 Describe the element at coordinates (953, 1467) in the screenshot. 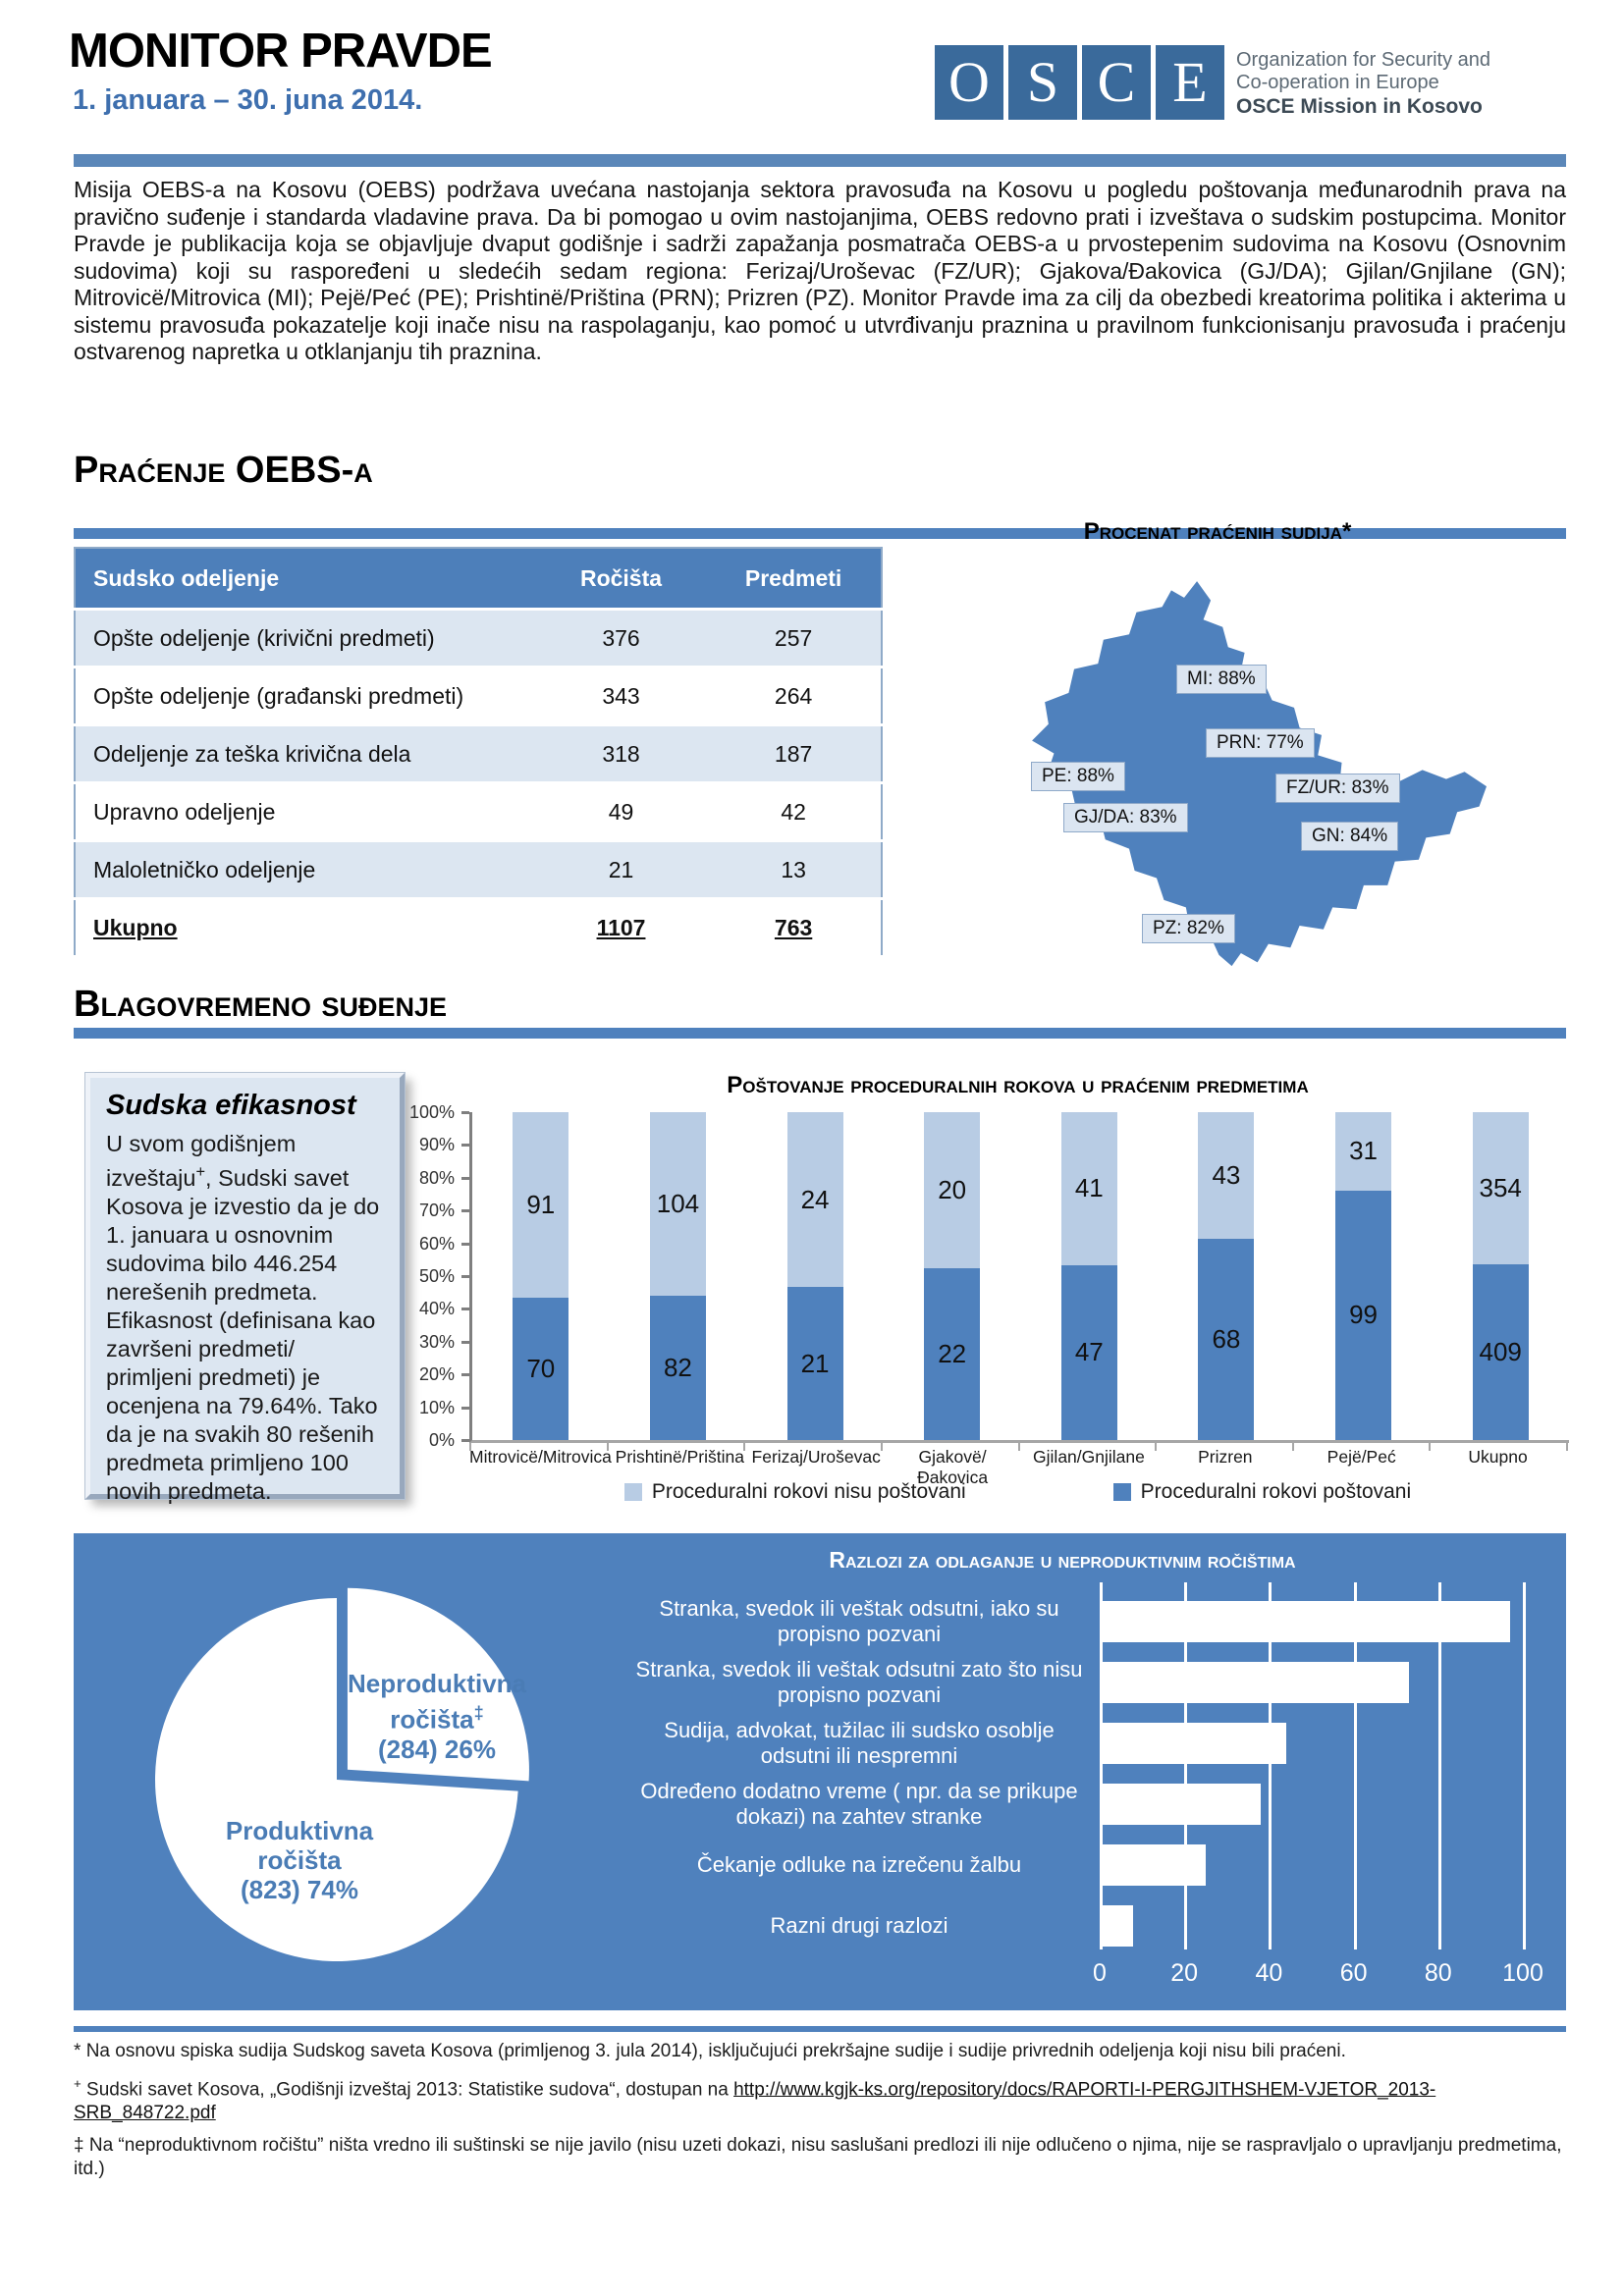

I see `x-axis-category-label: Gjakovë/Đakovica` at that location.